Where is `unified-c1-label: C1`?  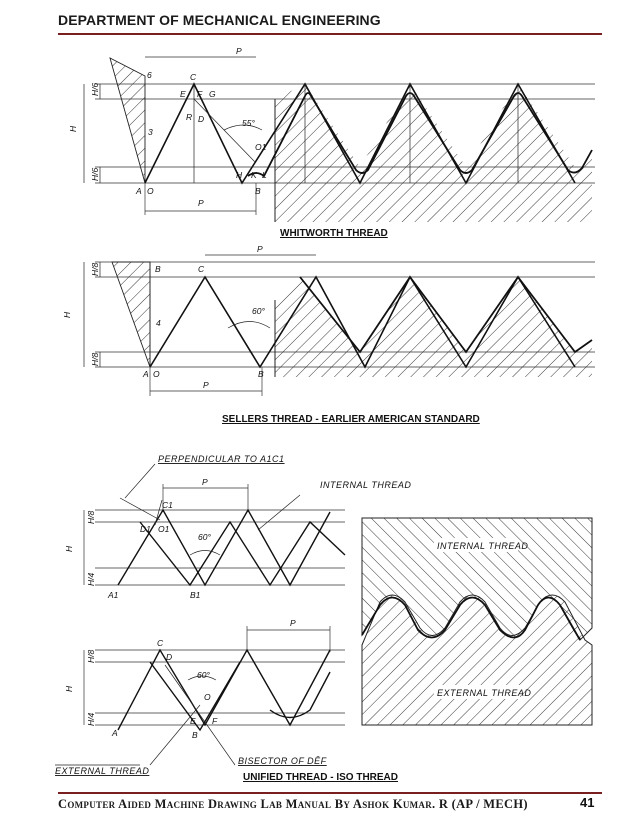 unified-c1-label: C1 is located at coordinates (167, 505).